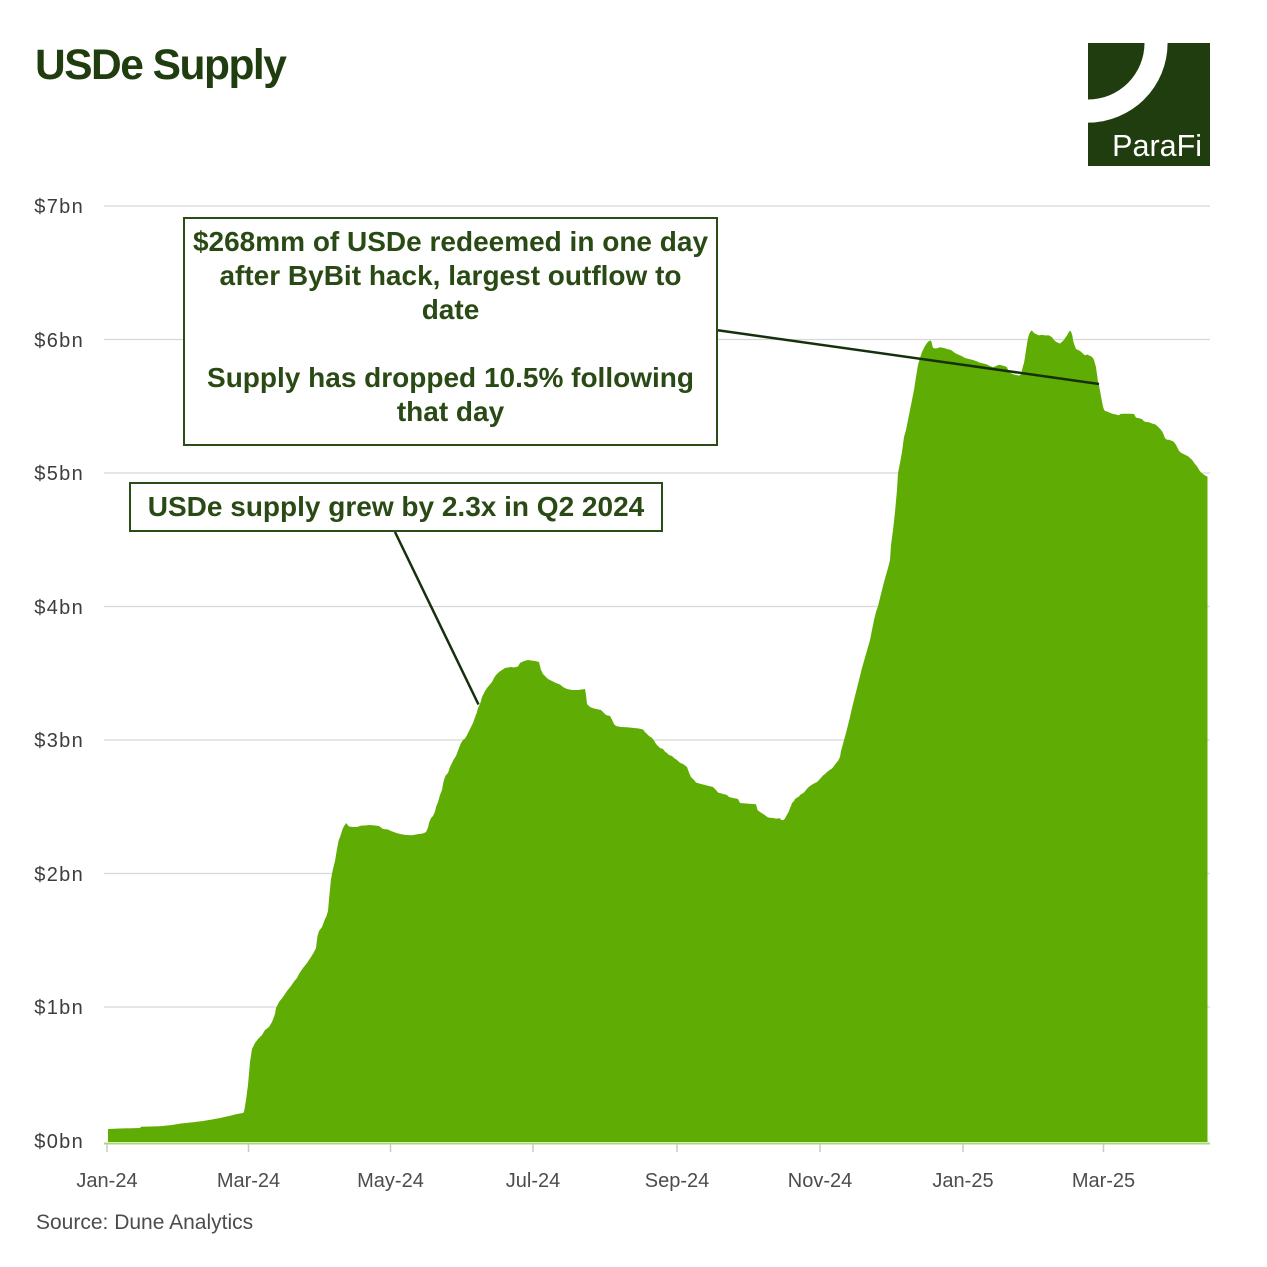  I want to click on svg-text: ParaFi, so click(1157, 146).